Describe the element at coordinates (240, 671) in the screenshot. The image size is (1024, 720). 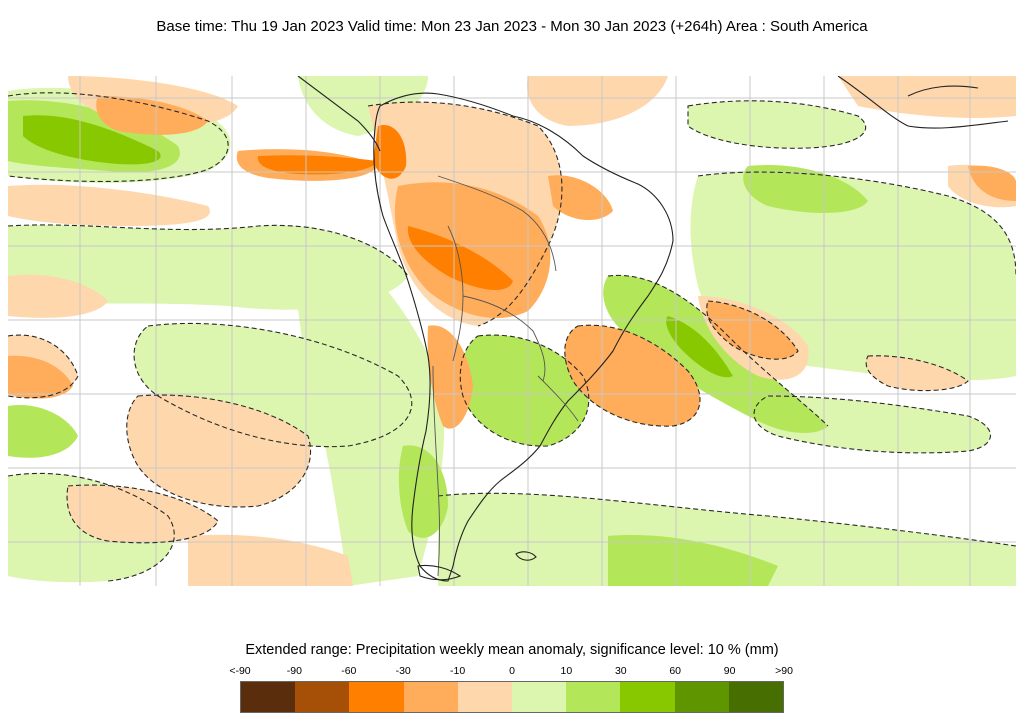
I see `legend-tick-label: <-90` at that location.